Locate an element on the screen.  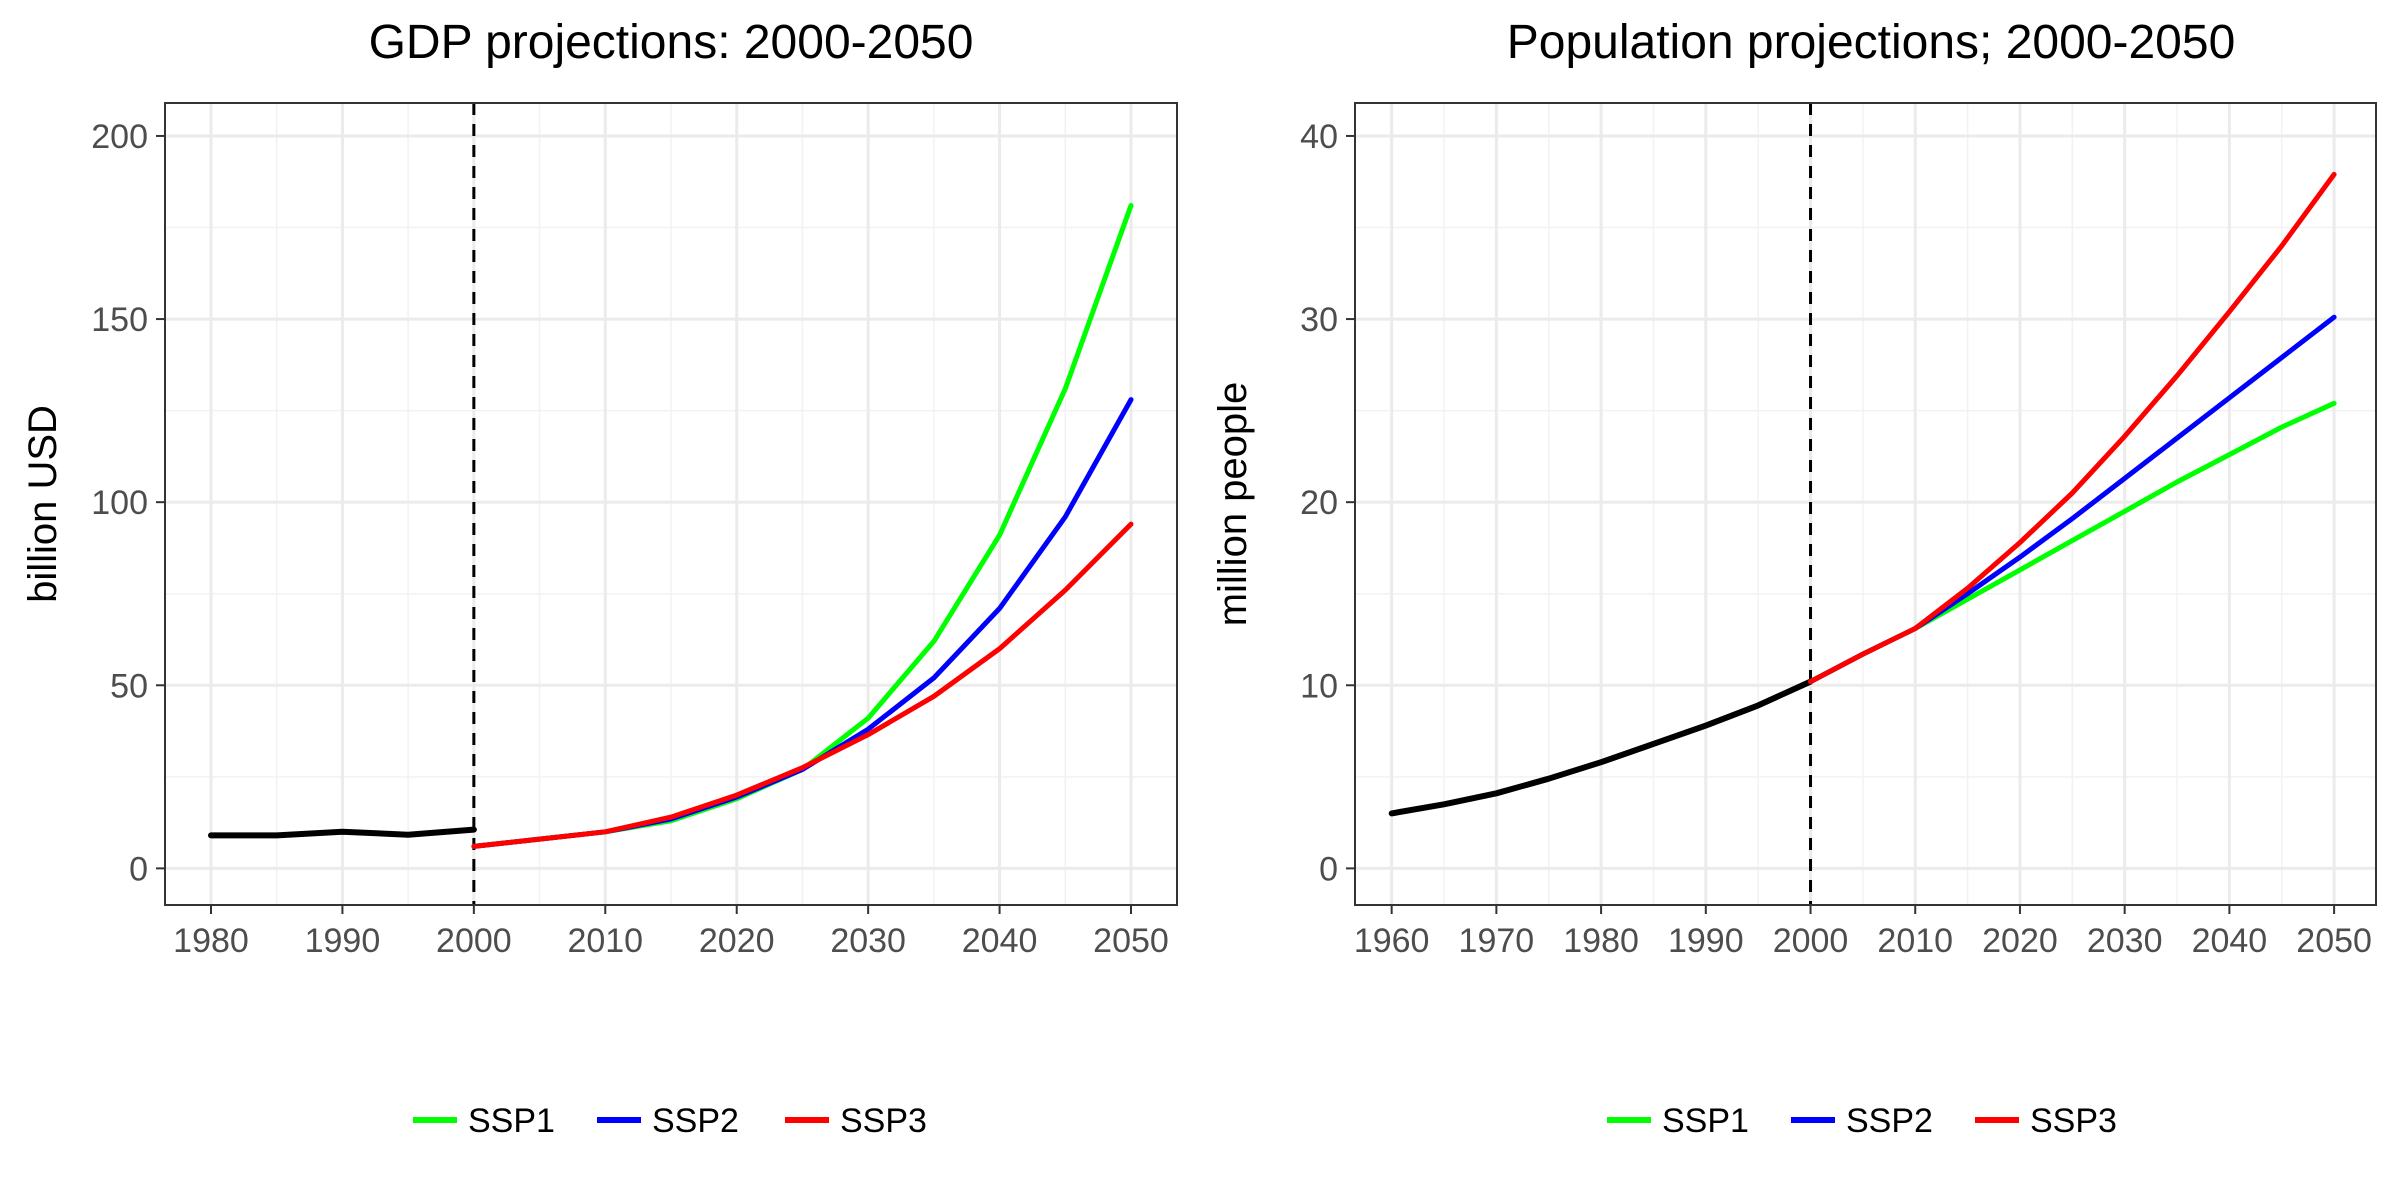
gdp-y-tick-label: 0 is located at coordinates (138, 869).